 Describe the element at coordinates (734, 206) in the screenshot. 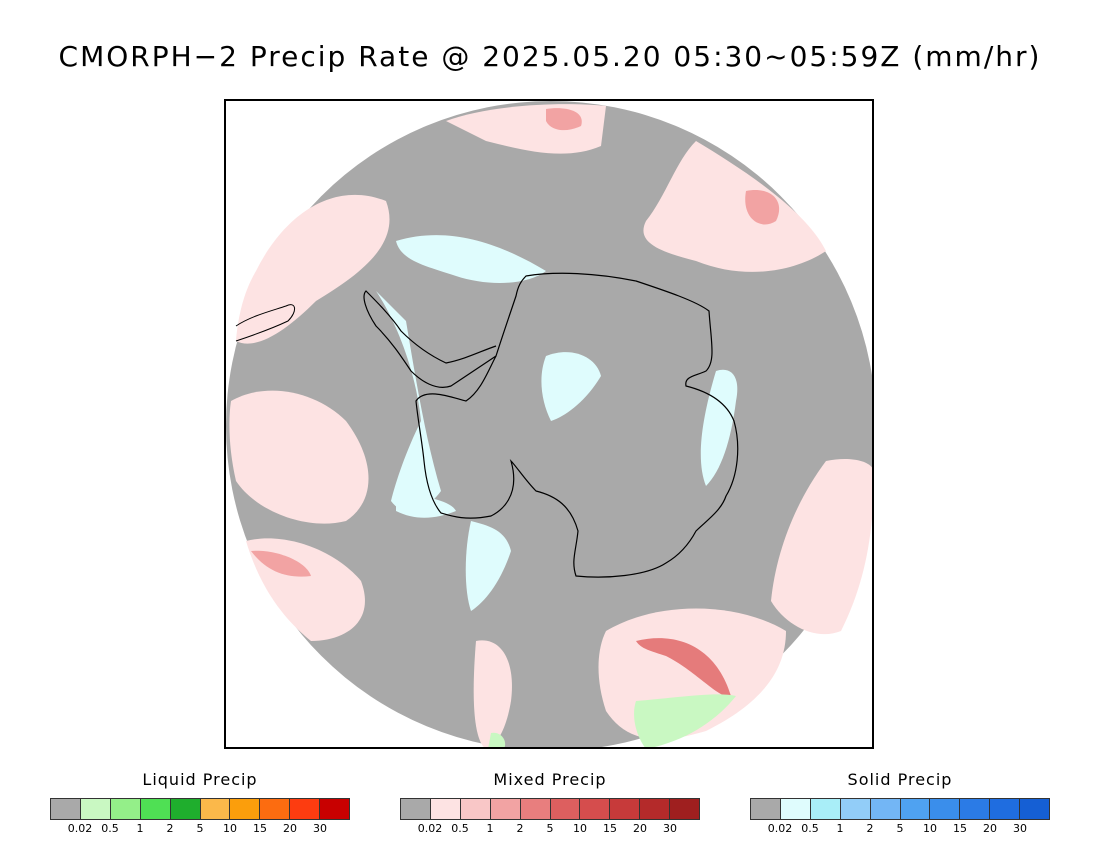

I see `mixed-precip-area-northeast` at that location.